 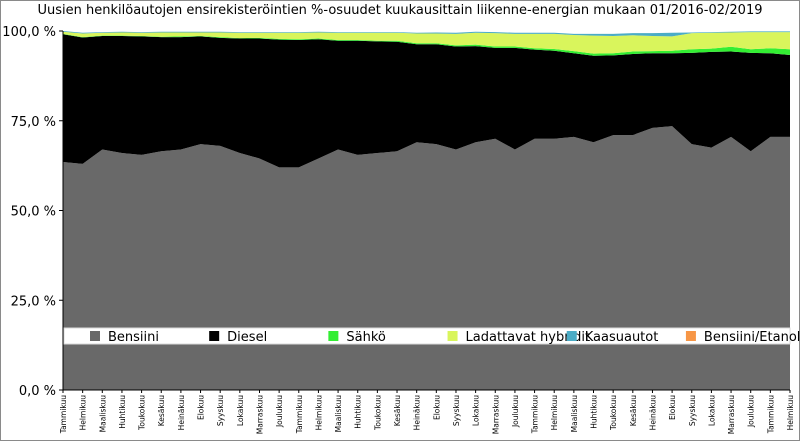 I want to click on legend-label: Sähkö, so click(x=366, y=337).